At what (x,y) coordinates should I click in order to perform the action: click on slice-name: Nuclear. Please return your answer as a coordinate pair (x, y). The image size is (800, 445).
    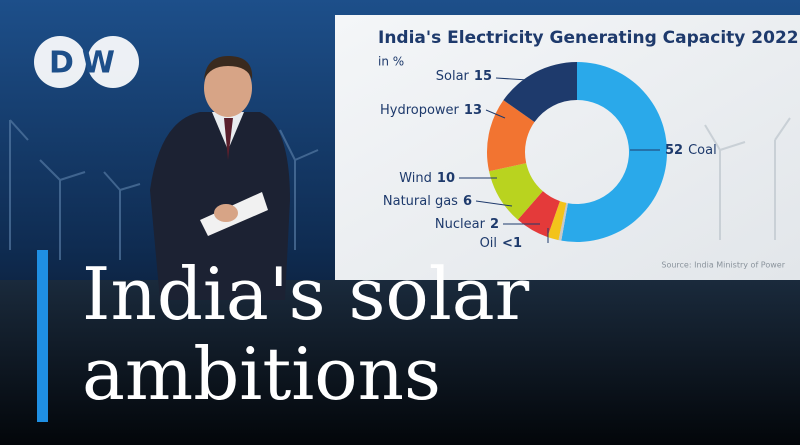
    Looking at the image, I should click on (460, 224).